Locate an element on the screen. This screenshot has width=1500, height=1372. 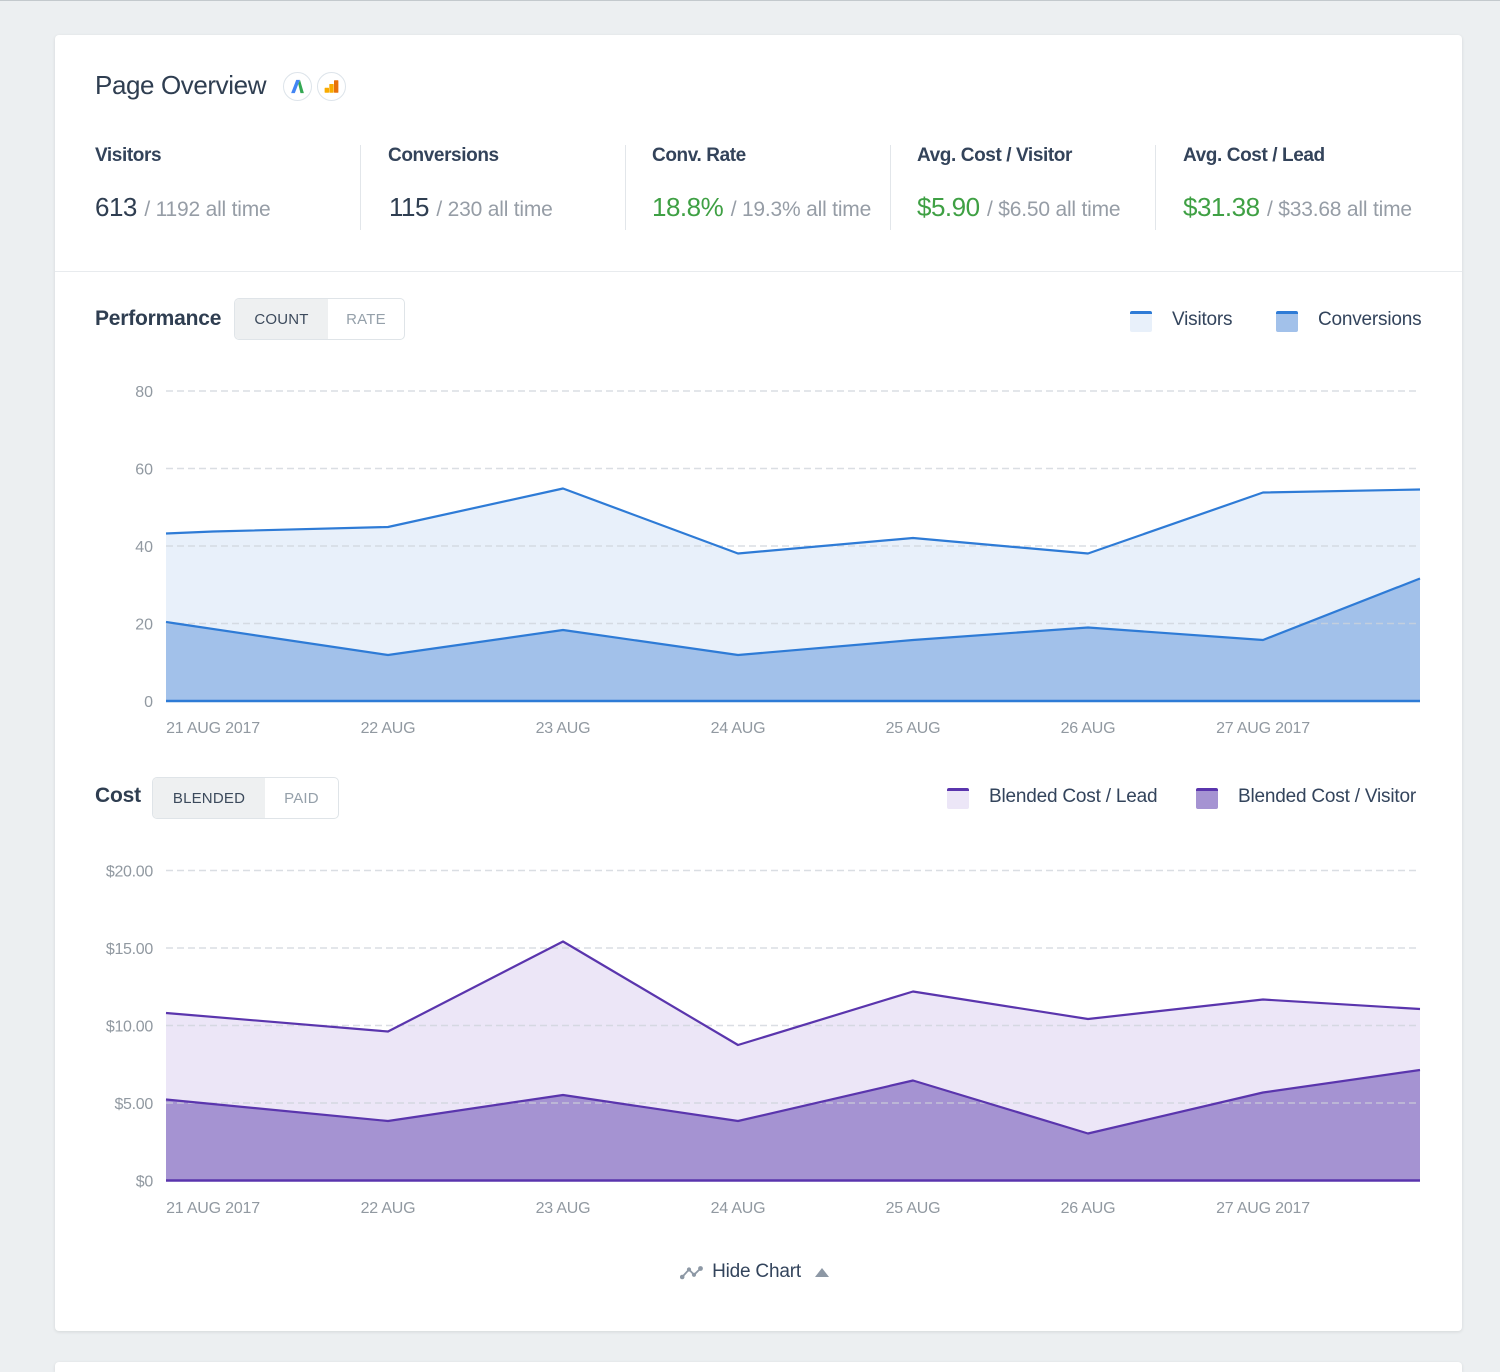
svg-text: $20.00 is located at coordinates (130, 872).